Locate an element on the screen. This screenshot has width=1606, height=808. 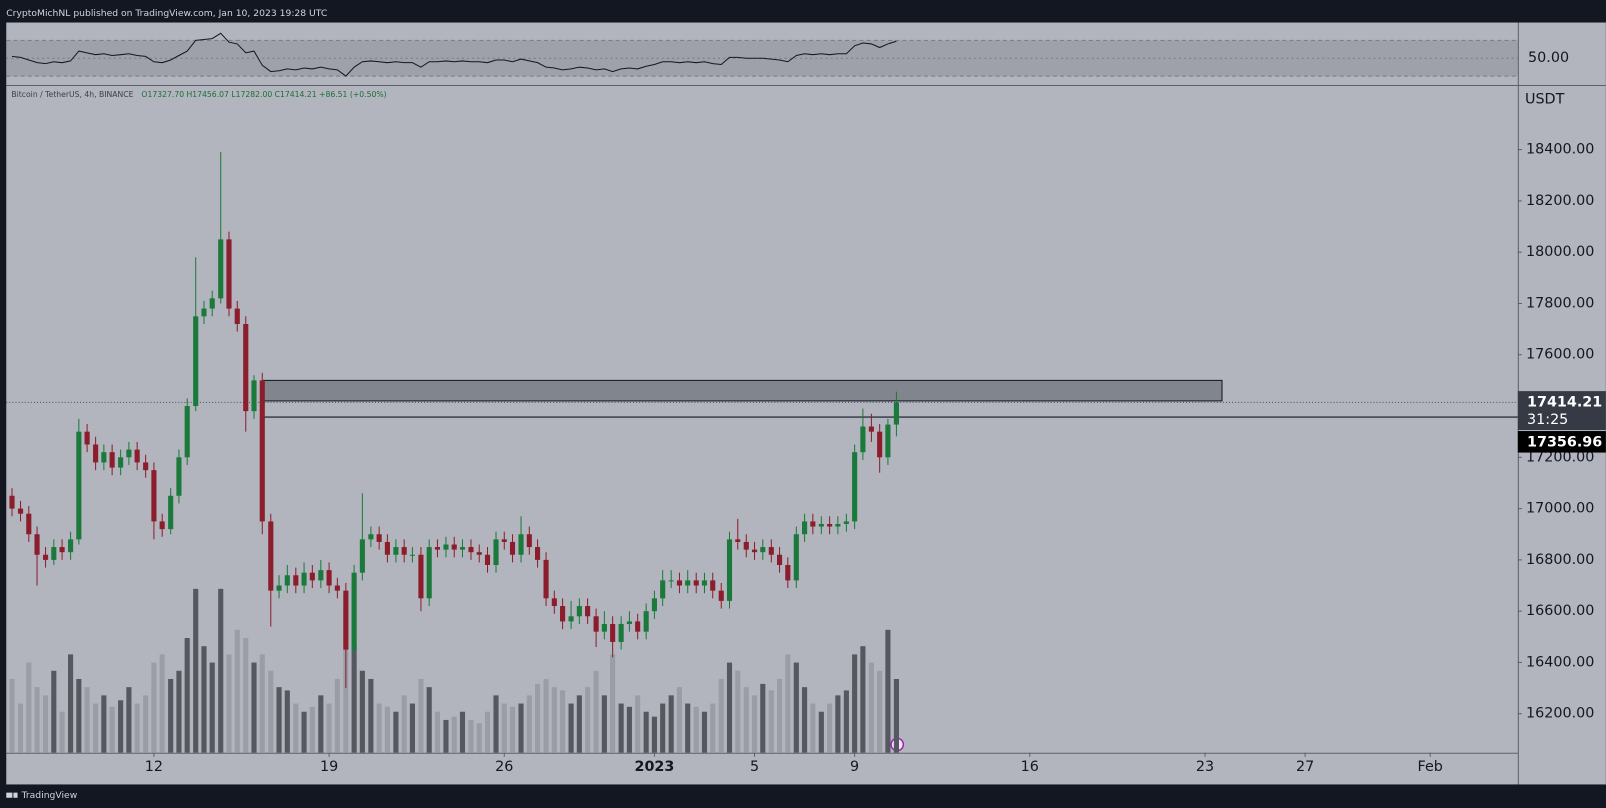
x-tick-label: 9 is located at coordinates (854, 767).